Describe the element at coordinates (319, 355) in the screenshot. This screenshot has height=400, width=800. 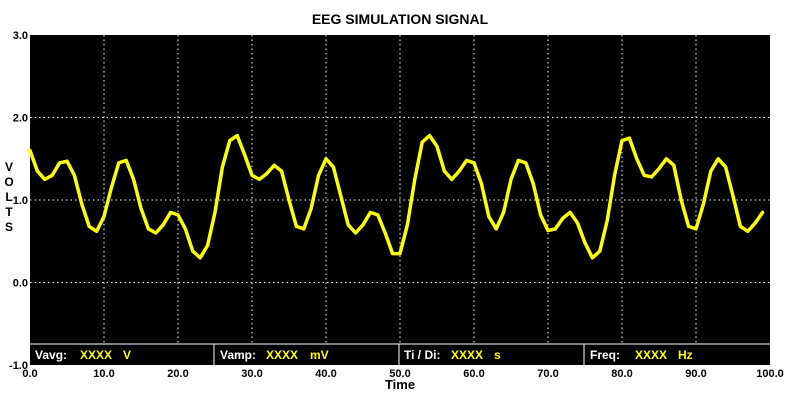
I see `vamp-unit: mV` at that location.